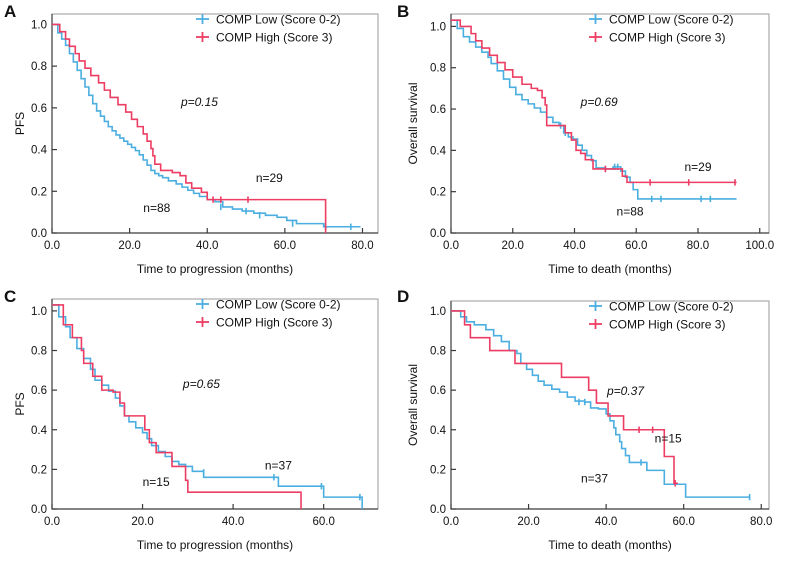 The width and height of the screenshot is (785, 569). I want to click on panel-letter-c: C, so click(10, 296).